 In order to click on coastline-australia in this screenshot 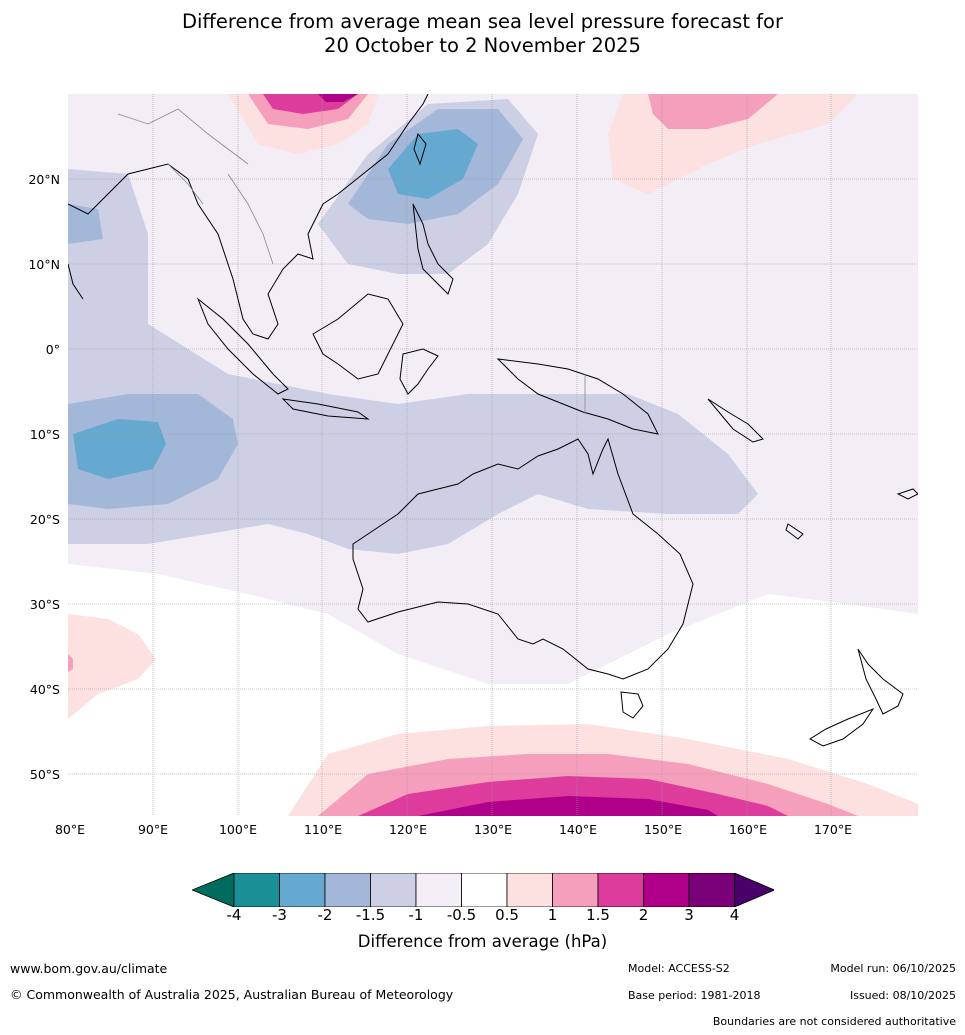, I will do `click(523, 558)`.